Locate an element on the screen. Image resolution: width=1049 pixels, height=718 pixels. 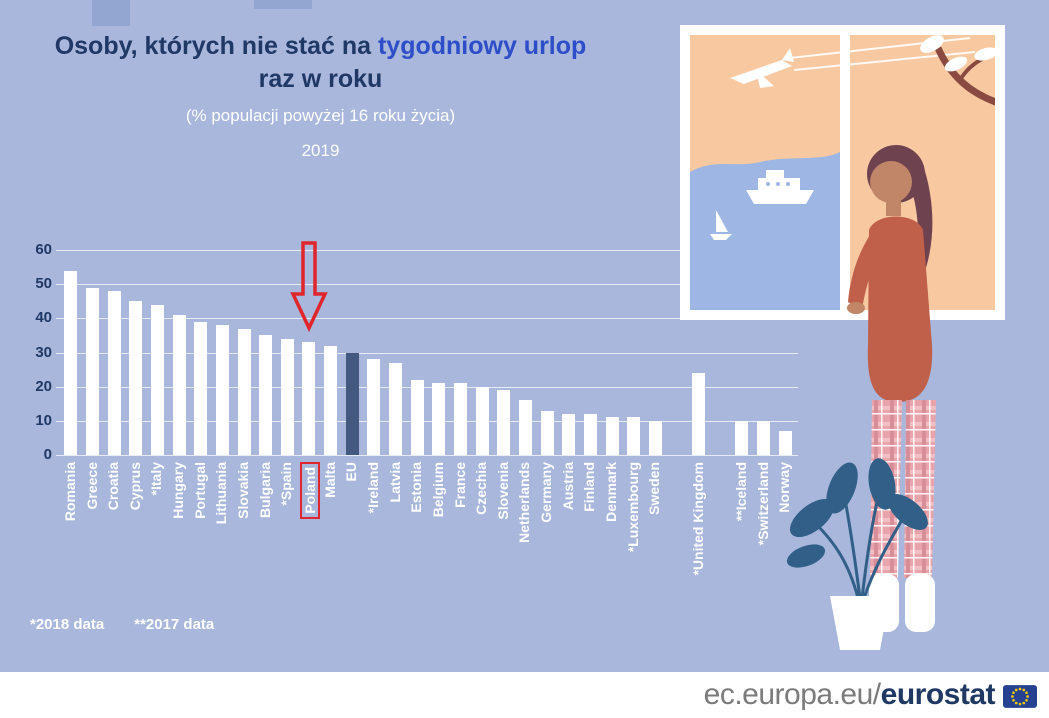
bar-slovenia is located at coordinates (504, 422).